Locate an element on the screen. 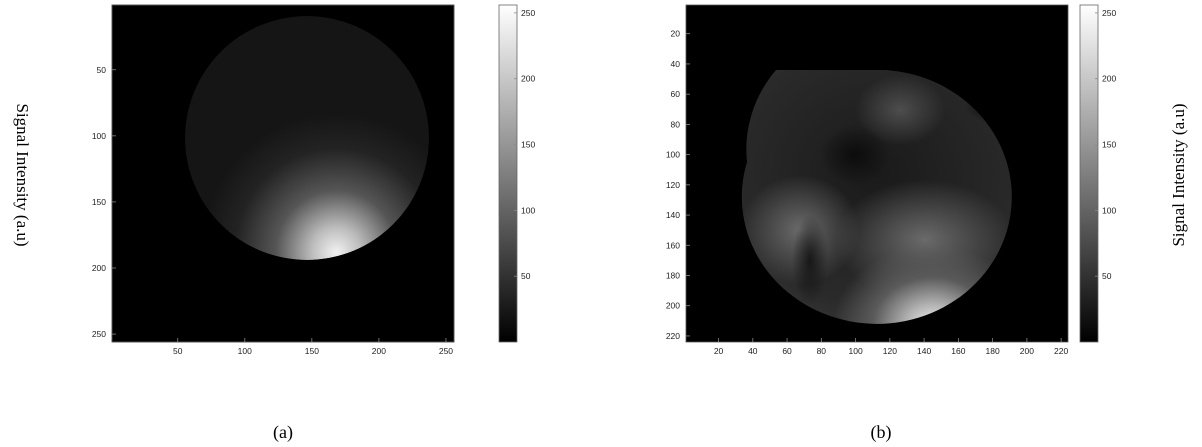 This screenshot has width=1202, height=447. y-tick-label: 20 is located at coordinates (676, 34).